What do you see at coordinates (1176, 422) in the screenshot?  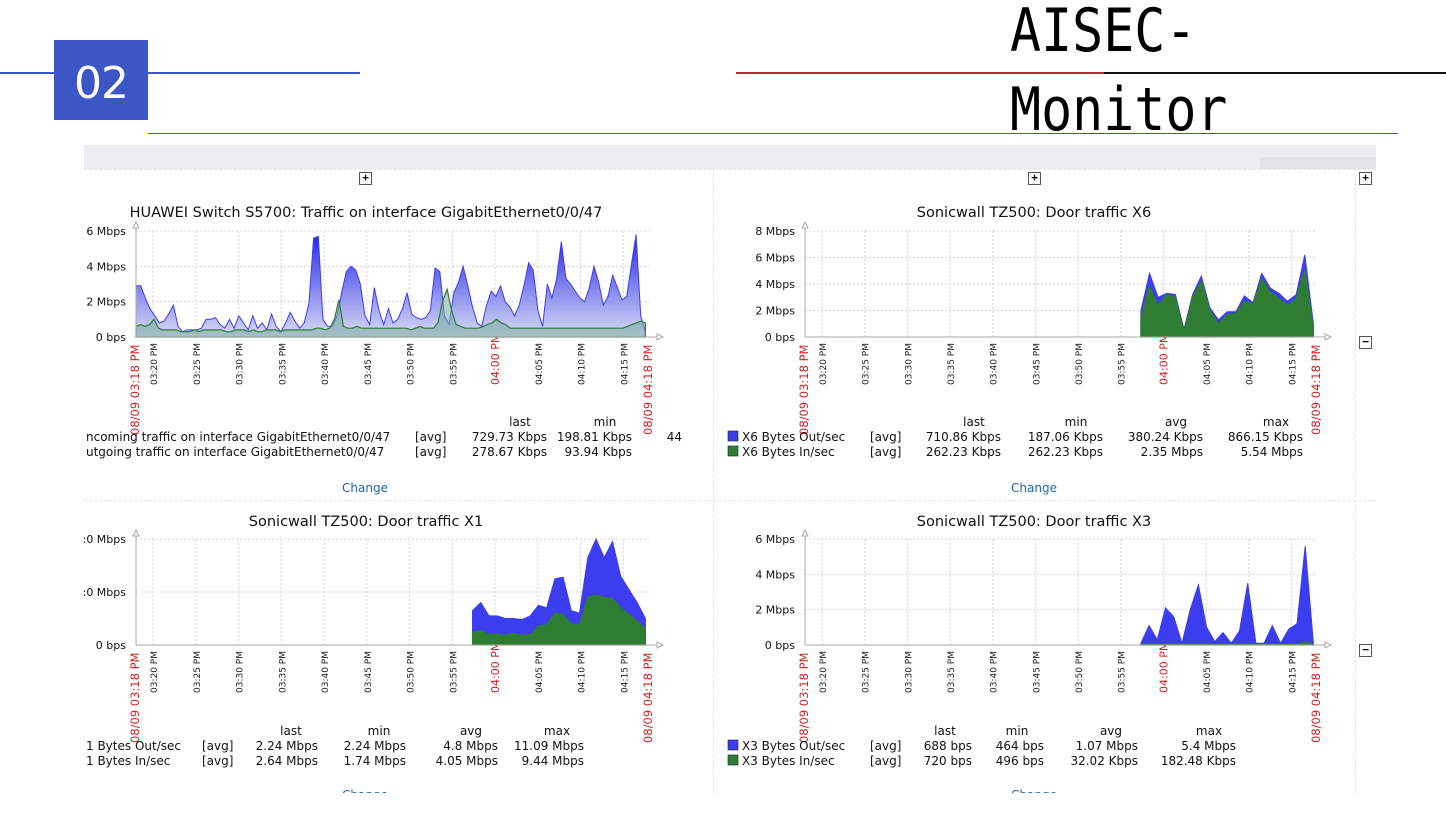 I see `legend-header: avg` at bounding box center [1176, 422].